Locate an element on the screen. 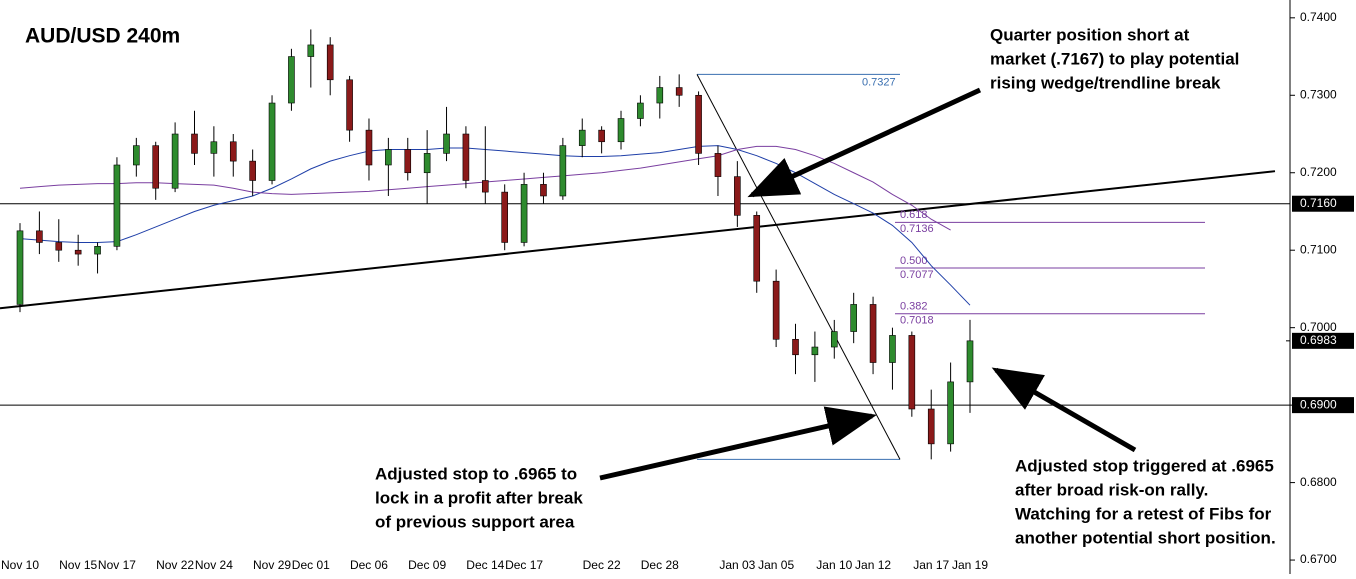 This screenshot has width=1356, height=579. chart-title: AUD/USD 240m is located at coordinates (102, 36).